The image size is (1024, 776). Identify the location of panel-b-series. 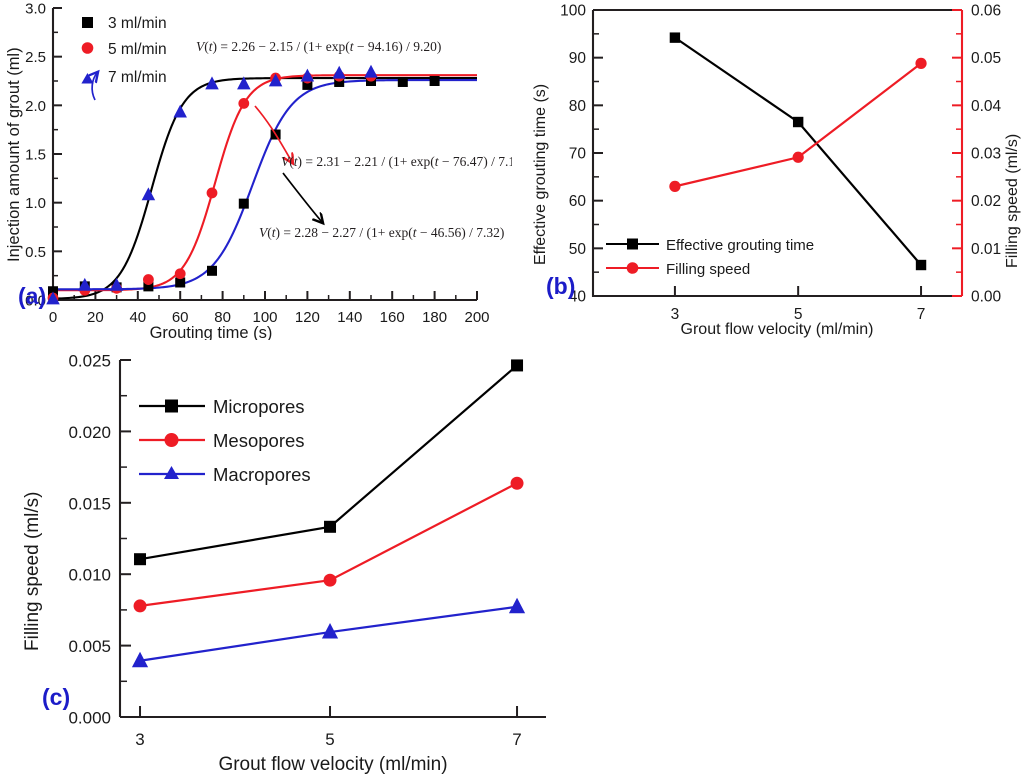
(798, 151).